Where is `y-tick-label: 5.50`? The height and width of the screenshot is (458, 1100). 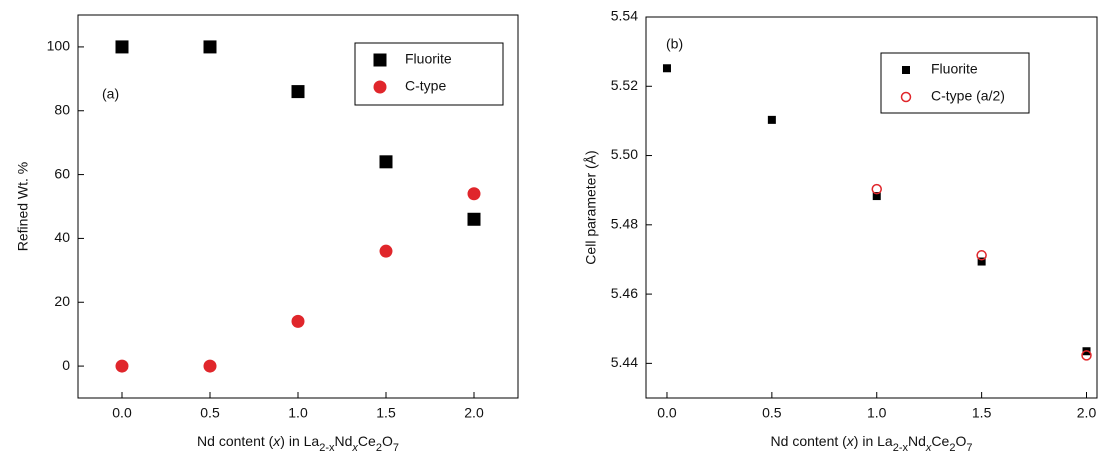 y-tick-label: 5.50 is located at coordinates (624, 154).